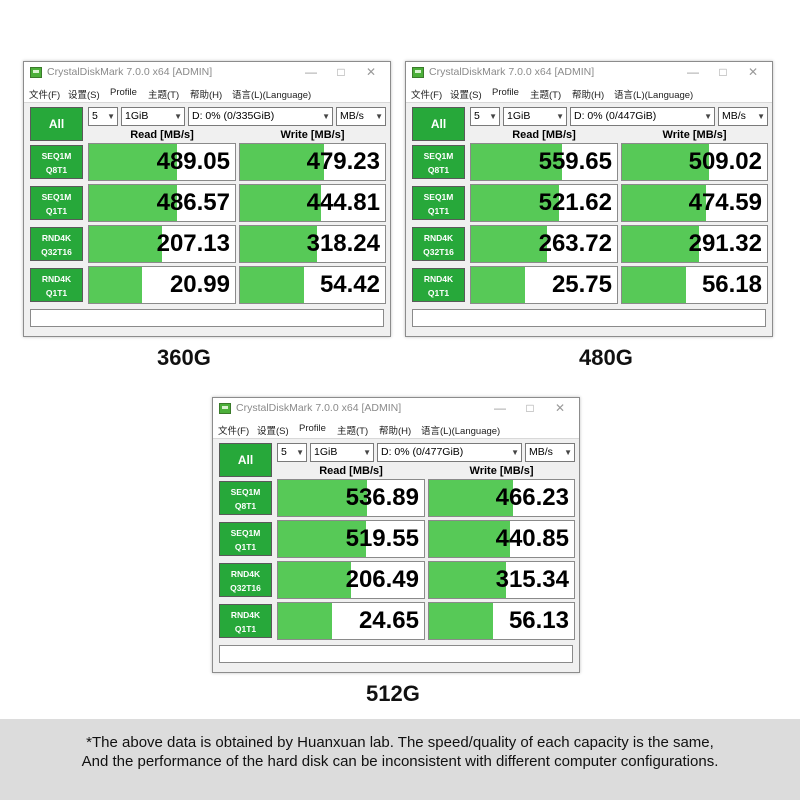 This screenshot has width=800, height=800. What do you see at coordinates (137, 116) in the screenshot?
I see `size-value: 1GiB` at bounding box center [137, 116].